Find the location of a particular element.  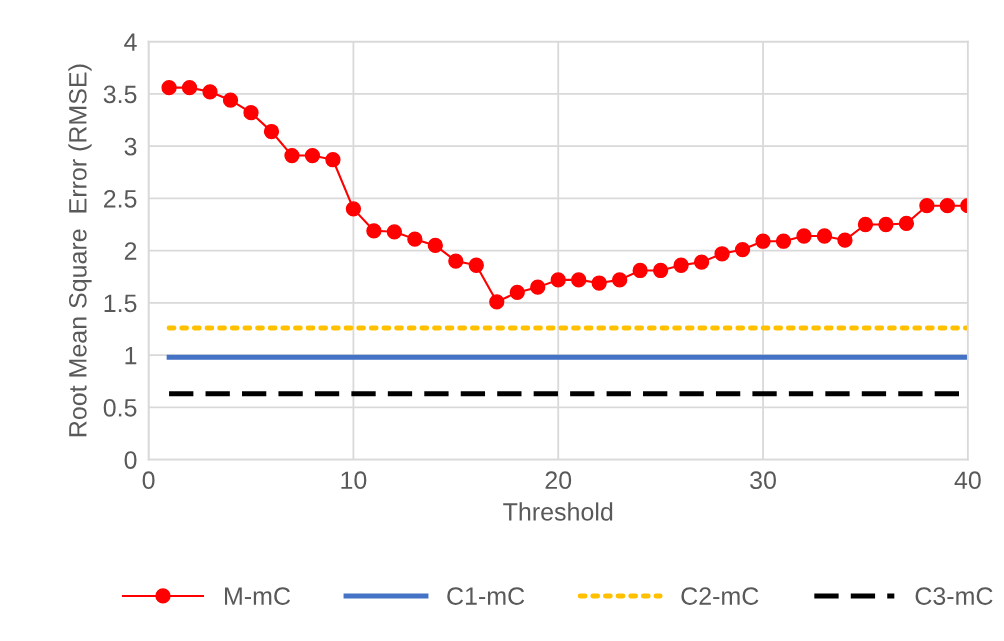

x-tick-label: 40 is located at coordinates (967, 480).